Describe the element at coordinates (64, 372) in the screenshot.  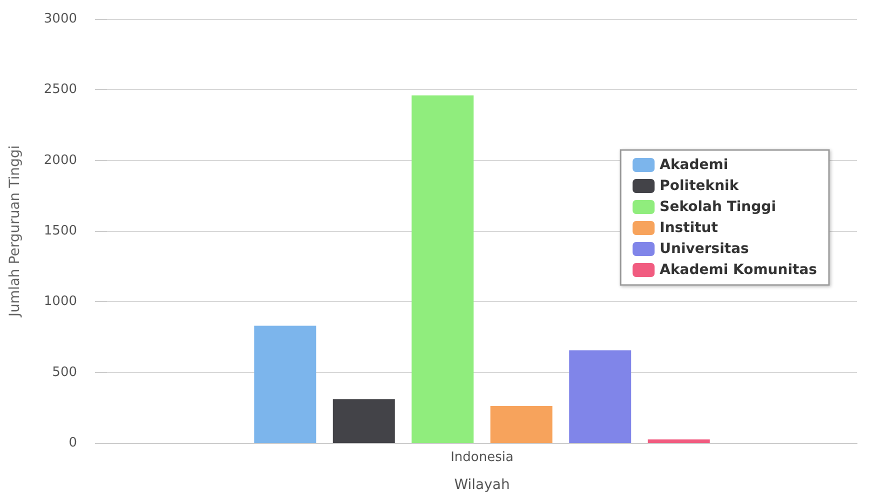
I see `y-tick-label: 500` at that location.